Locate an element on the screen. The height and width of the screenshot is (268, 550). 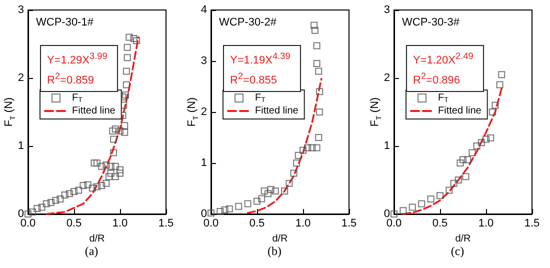
y-tick-label: 2 is located at coordinates (387, 78).